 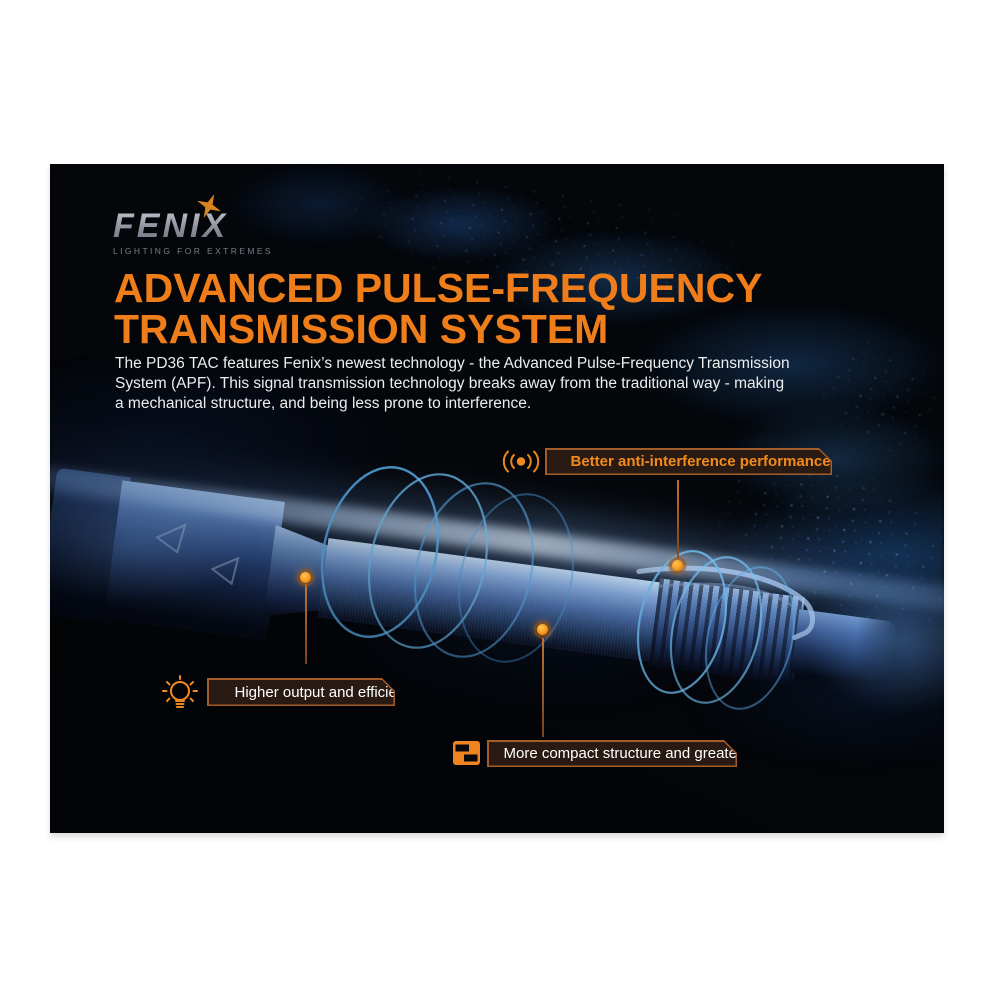 I want to click on marker-compact, so click(x=542, y=629).